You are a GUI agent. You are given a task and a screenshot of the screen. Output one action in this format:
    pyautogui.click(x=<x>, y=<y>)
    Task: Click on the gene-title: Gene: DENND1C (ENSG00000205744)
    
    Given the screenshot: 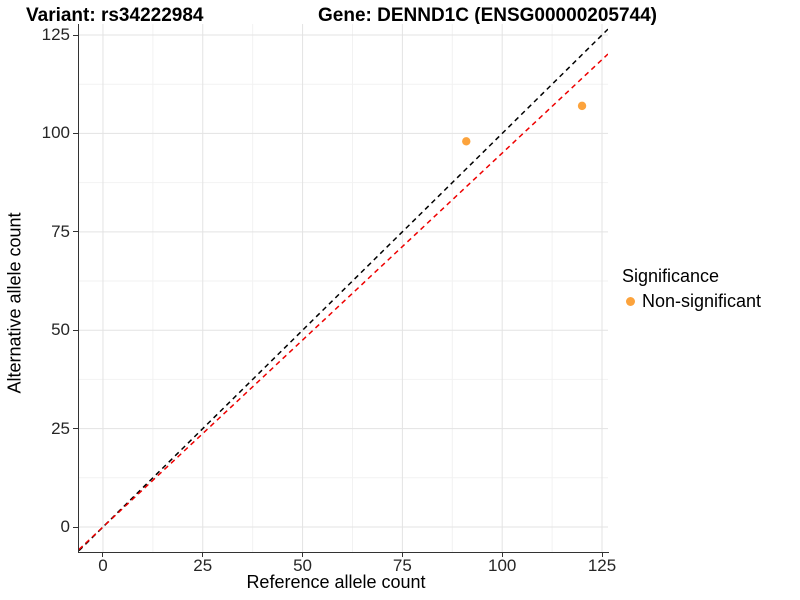 What is the action you would take?
    pyautogui.click(x=487, y=15)
    